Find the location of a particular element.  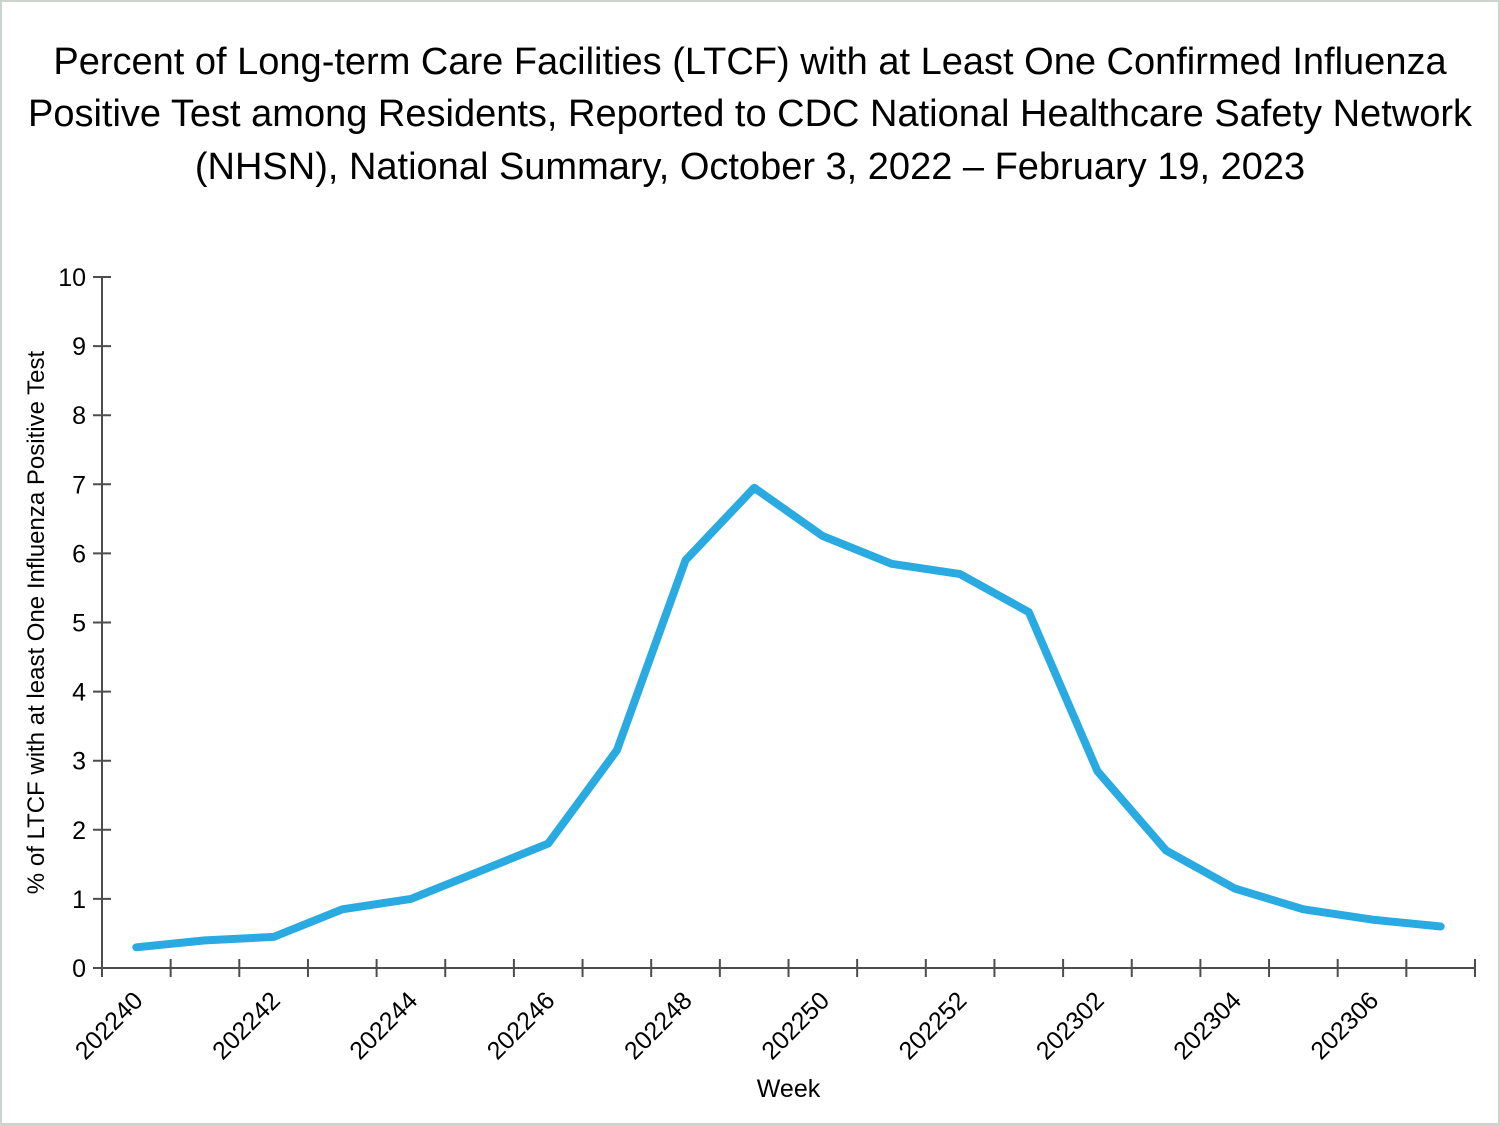

x-tick-label: 202302 is located at coordinates (1070, 1025).